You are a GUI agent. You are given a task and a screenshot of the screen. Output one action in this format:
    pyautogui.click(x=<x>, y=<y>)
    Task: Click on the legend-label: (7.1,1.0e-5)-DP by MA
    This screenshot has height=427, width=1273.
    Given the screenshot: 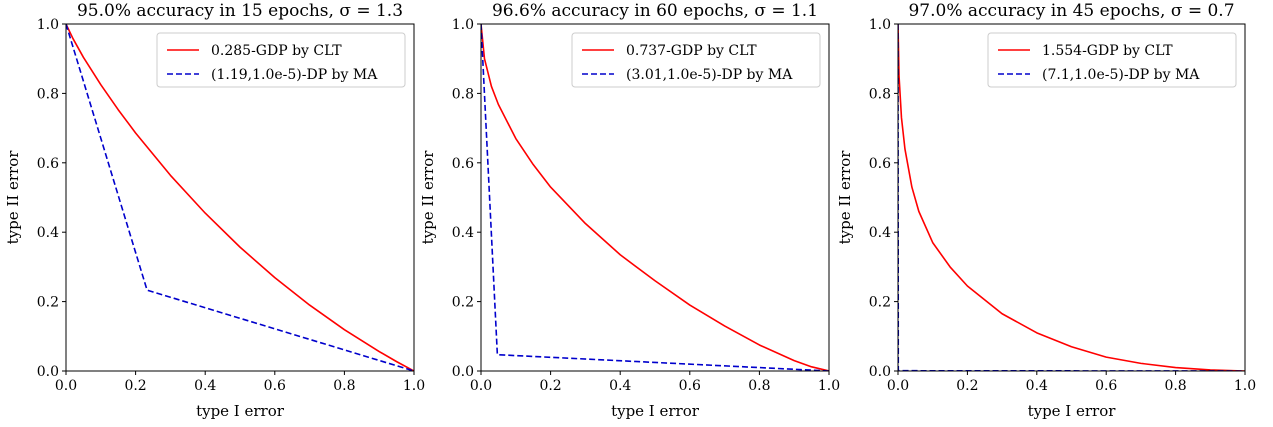 What is the action you would take?
    pyautogui.click(x=1121, y=75)
    